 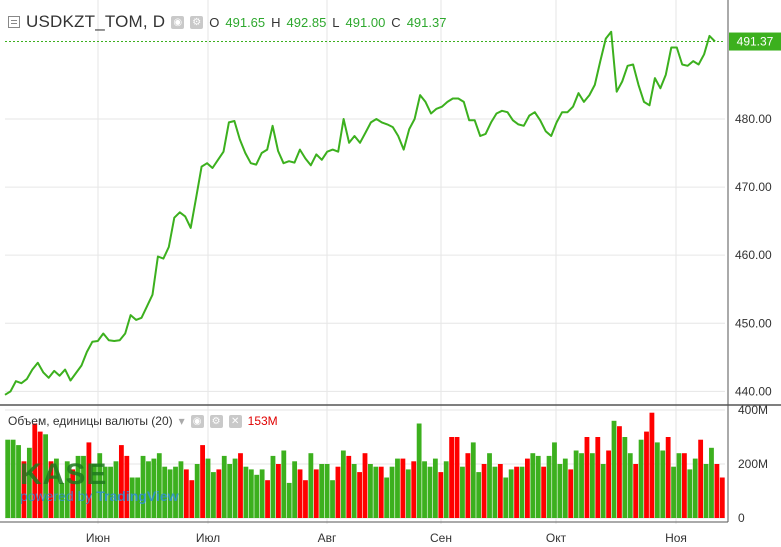 I want to click on kase-logo: KASE, so click(x=64, y=474).